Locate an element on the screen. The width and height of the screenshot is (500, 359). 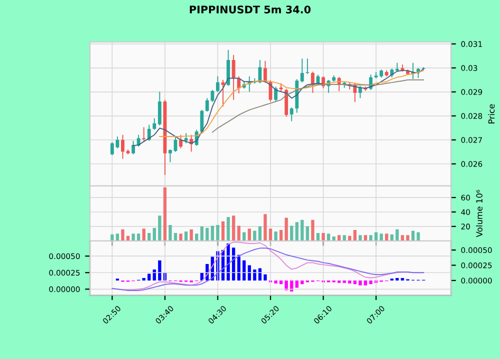
chart-title: PIPPINUSDT 5m 34.0 is located at coordinates (250, 10).